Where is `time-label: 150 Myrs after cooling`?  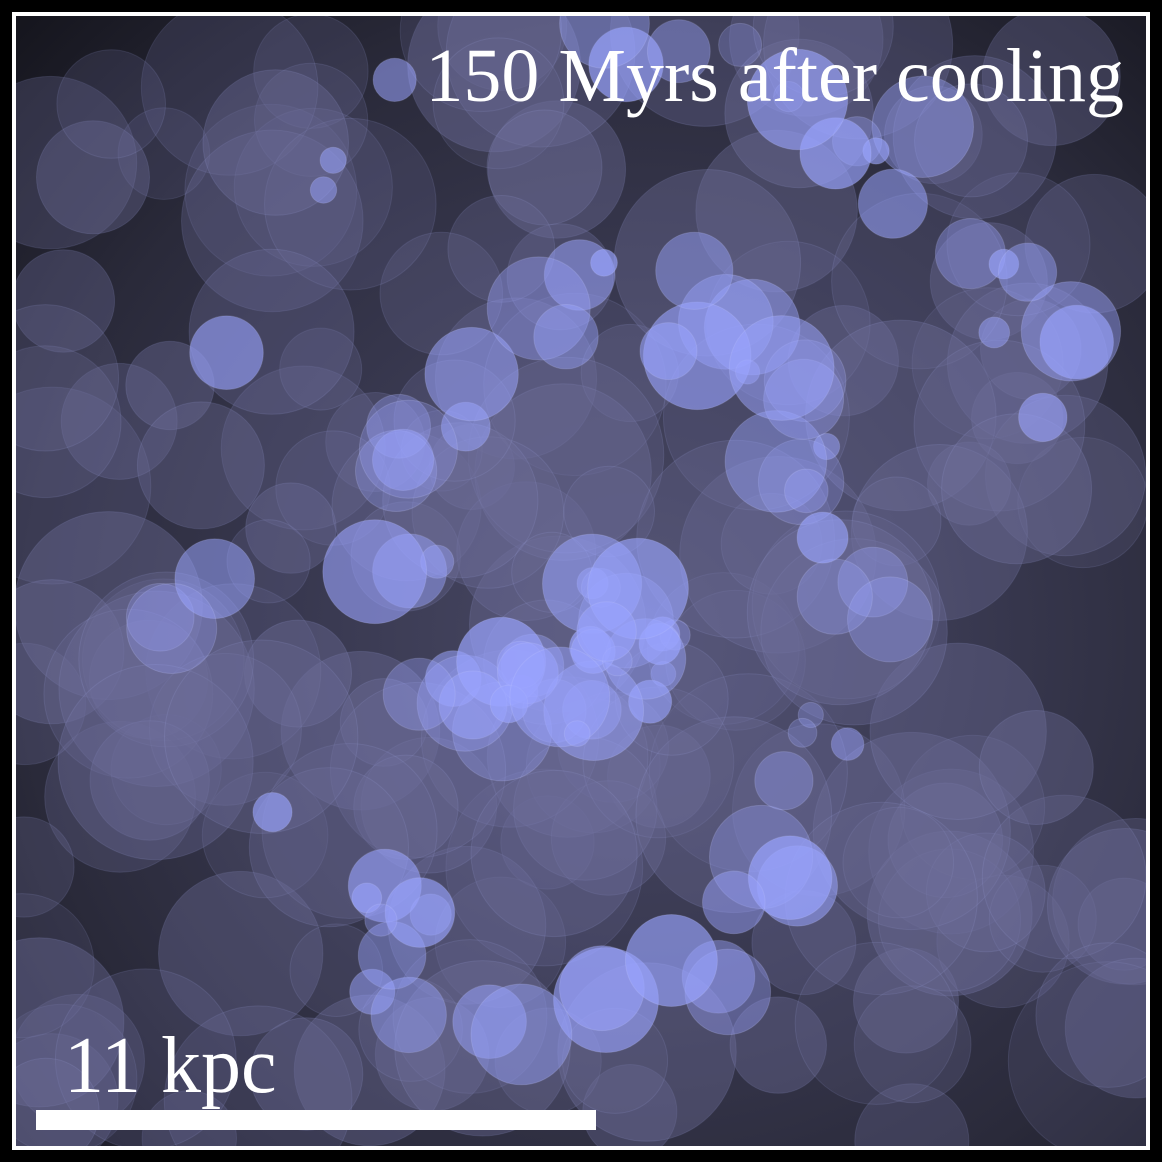 time-label: 150 Myrs after cooling is located at coordinates (774, 76).